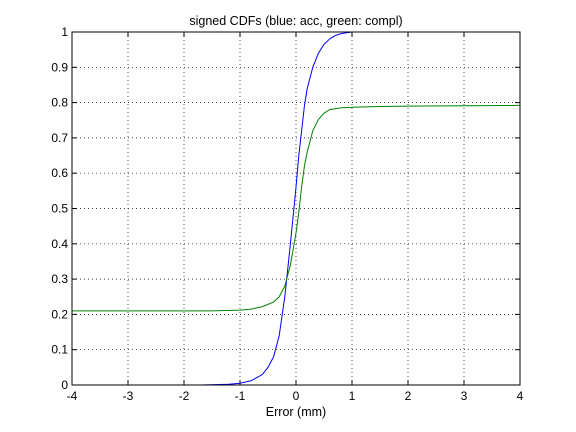 The image size is (576, 432). Describe the element at coordinates (64, 385) in the screenshot. I see `y-tick-label: 0` at that location.